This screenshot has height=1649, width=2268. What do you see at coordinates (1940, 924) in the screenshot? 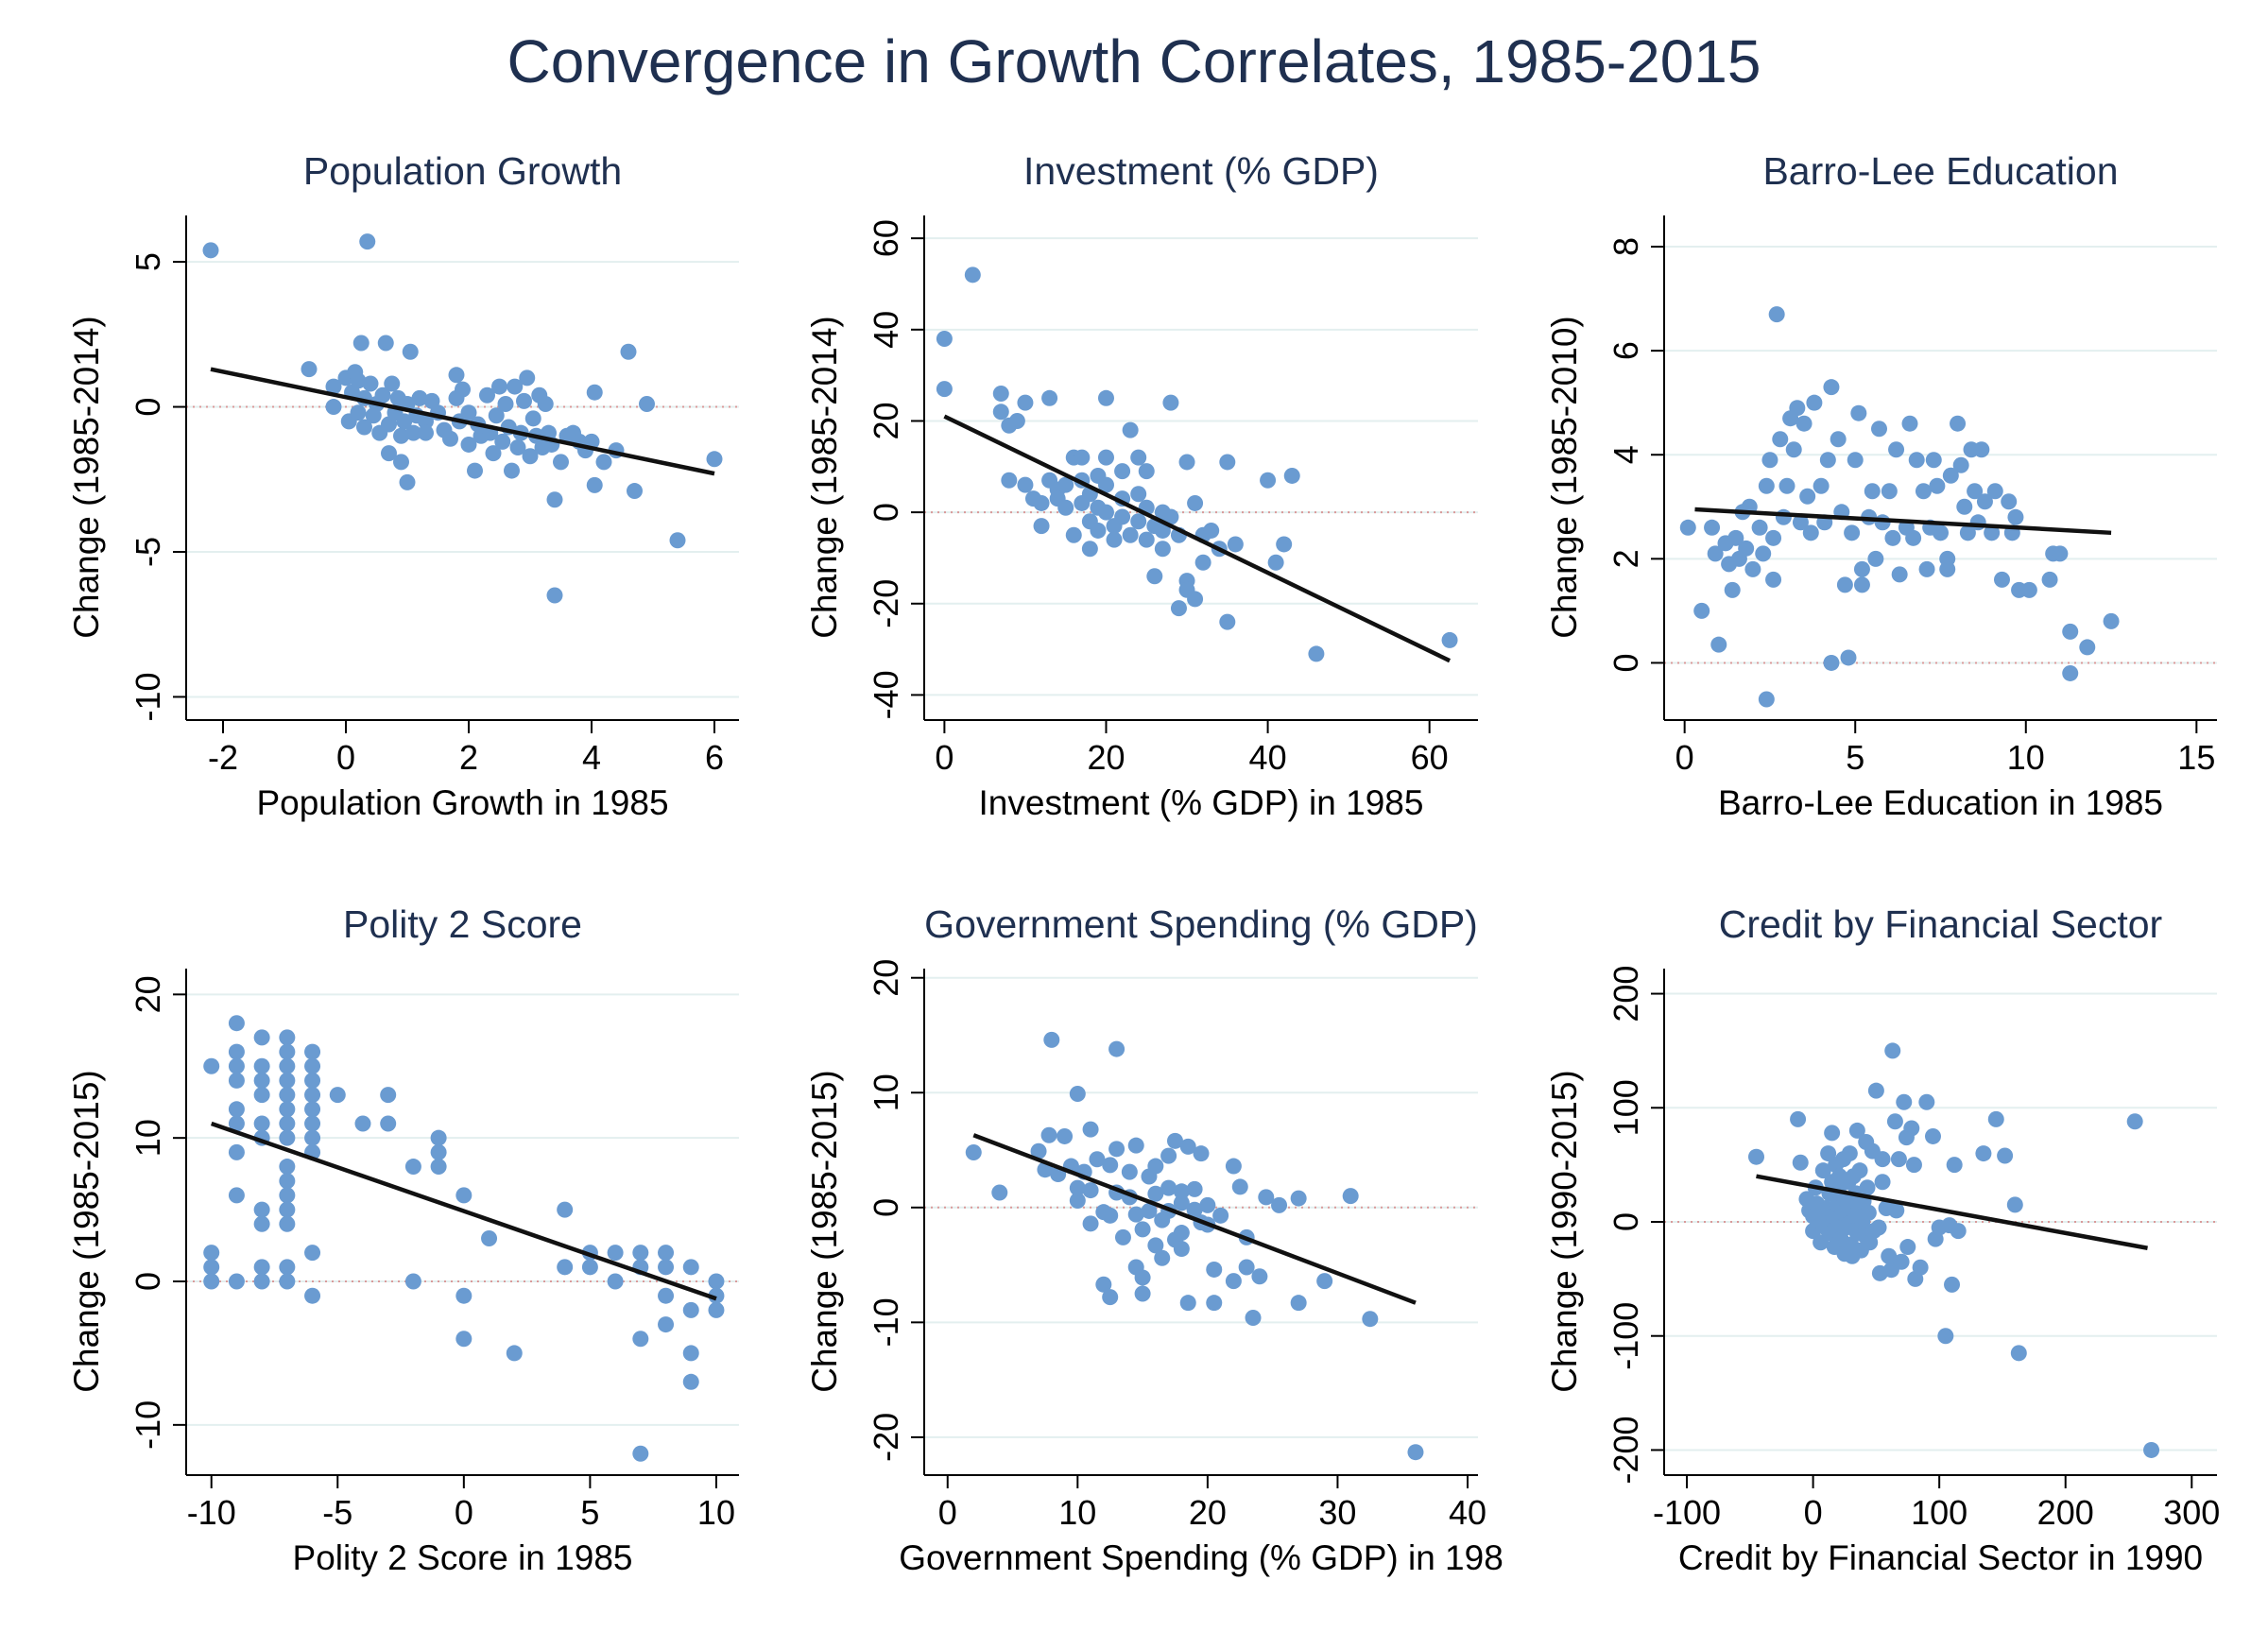
I see `panel-title: Credit by Financial Sector` at bounding box center [1940, 924].